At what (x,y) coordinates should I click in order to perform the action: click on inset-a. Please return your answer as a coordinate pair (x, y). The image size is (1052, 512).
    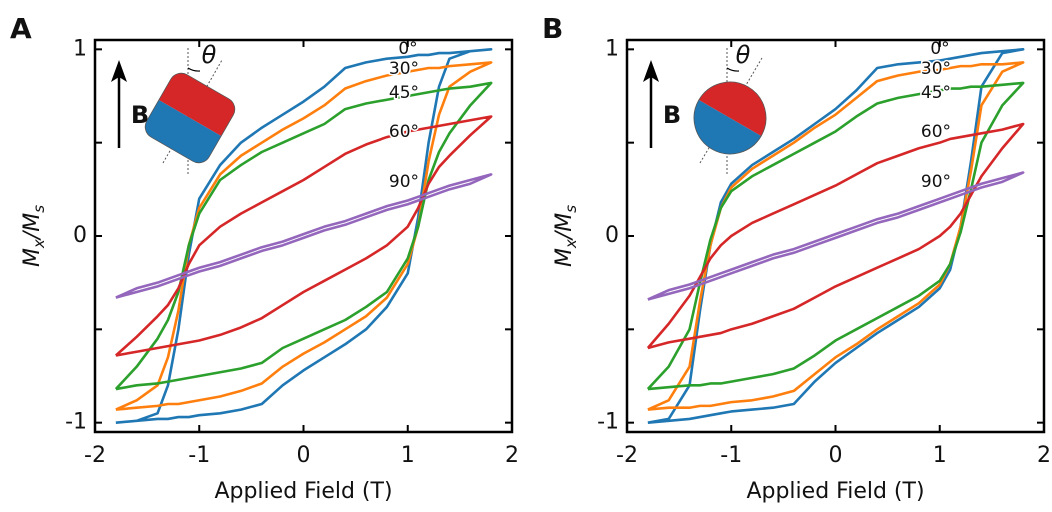
    Looking at the image, I should click on (175, 112).